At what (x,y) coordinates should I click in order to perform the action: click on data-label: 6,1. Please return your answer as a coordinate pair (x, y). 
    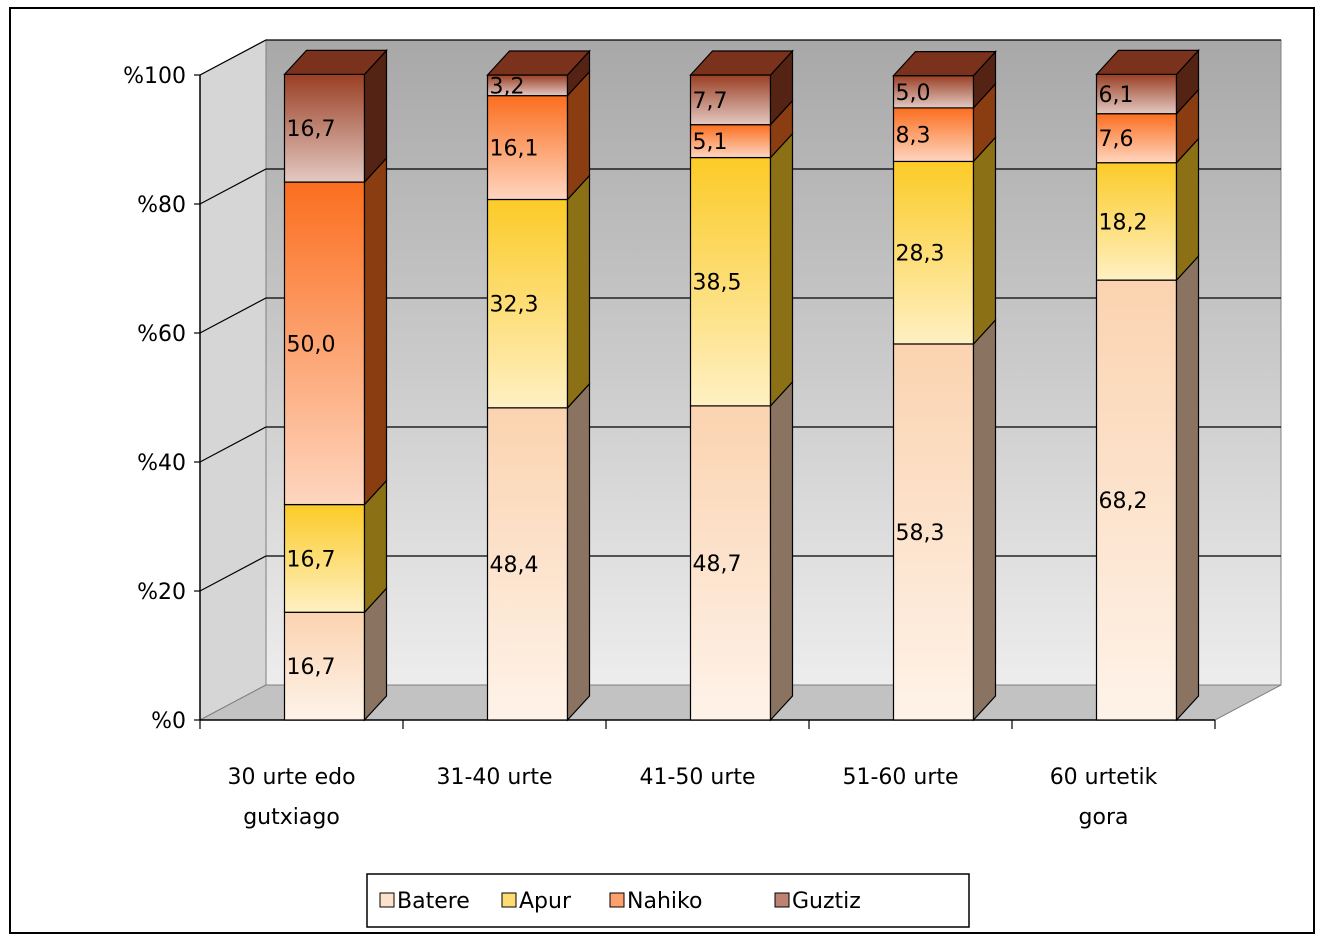
    Looking at the image, I should click on (1116, 95).